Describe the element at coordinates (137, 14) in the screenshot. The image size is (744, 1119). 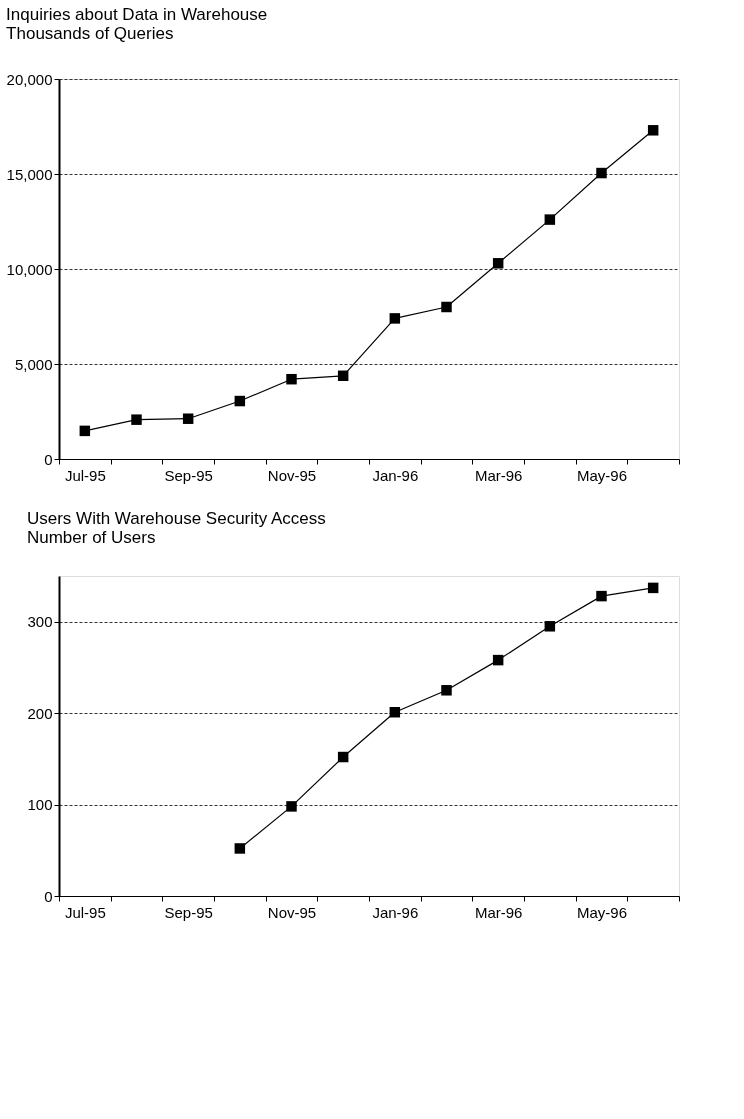
I see `chart-title: Inquiries about Data in Warehouse` at that location.